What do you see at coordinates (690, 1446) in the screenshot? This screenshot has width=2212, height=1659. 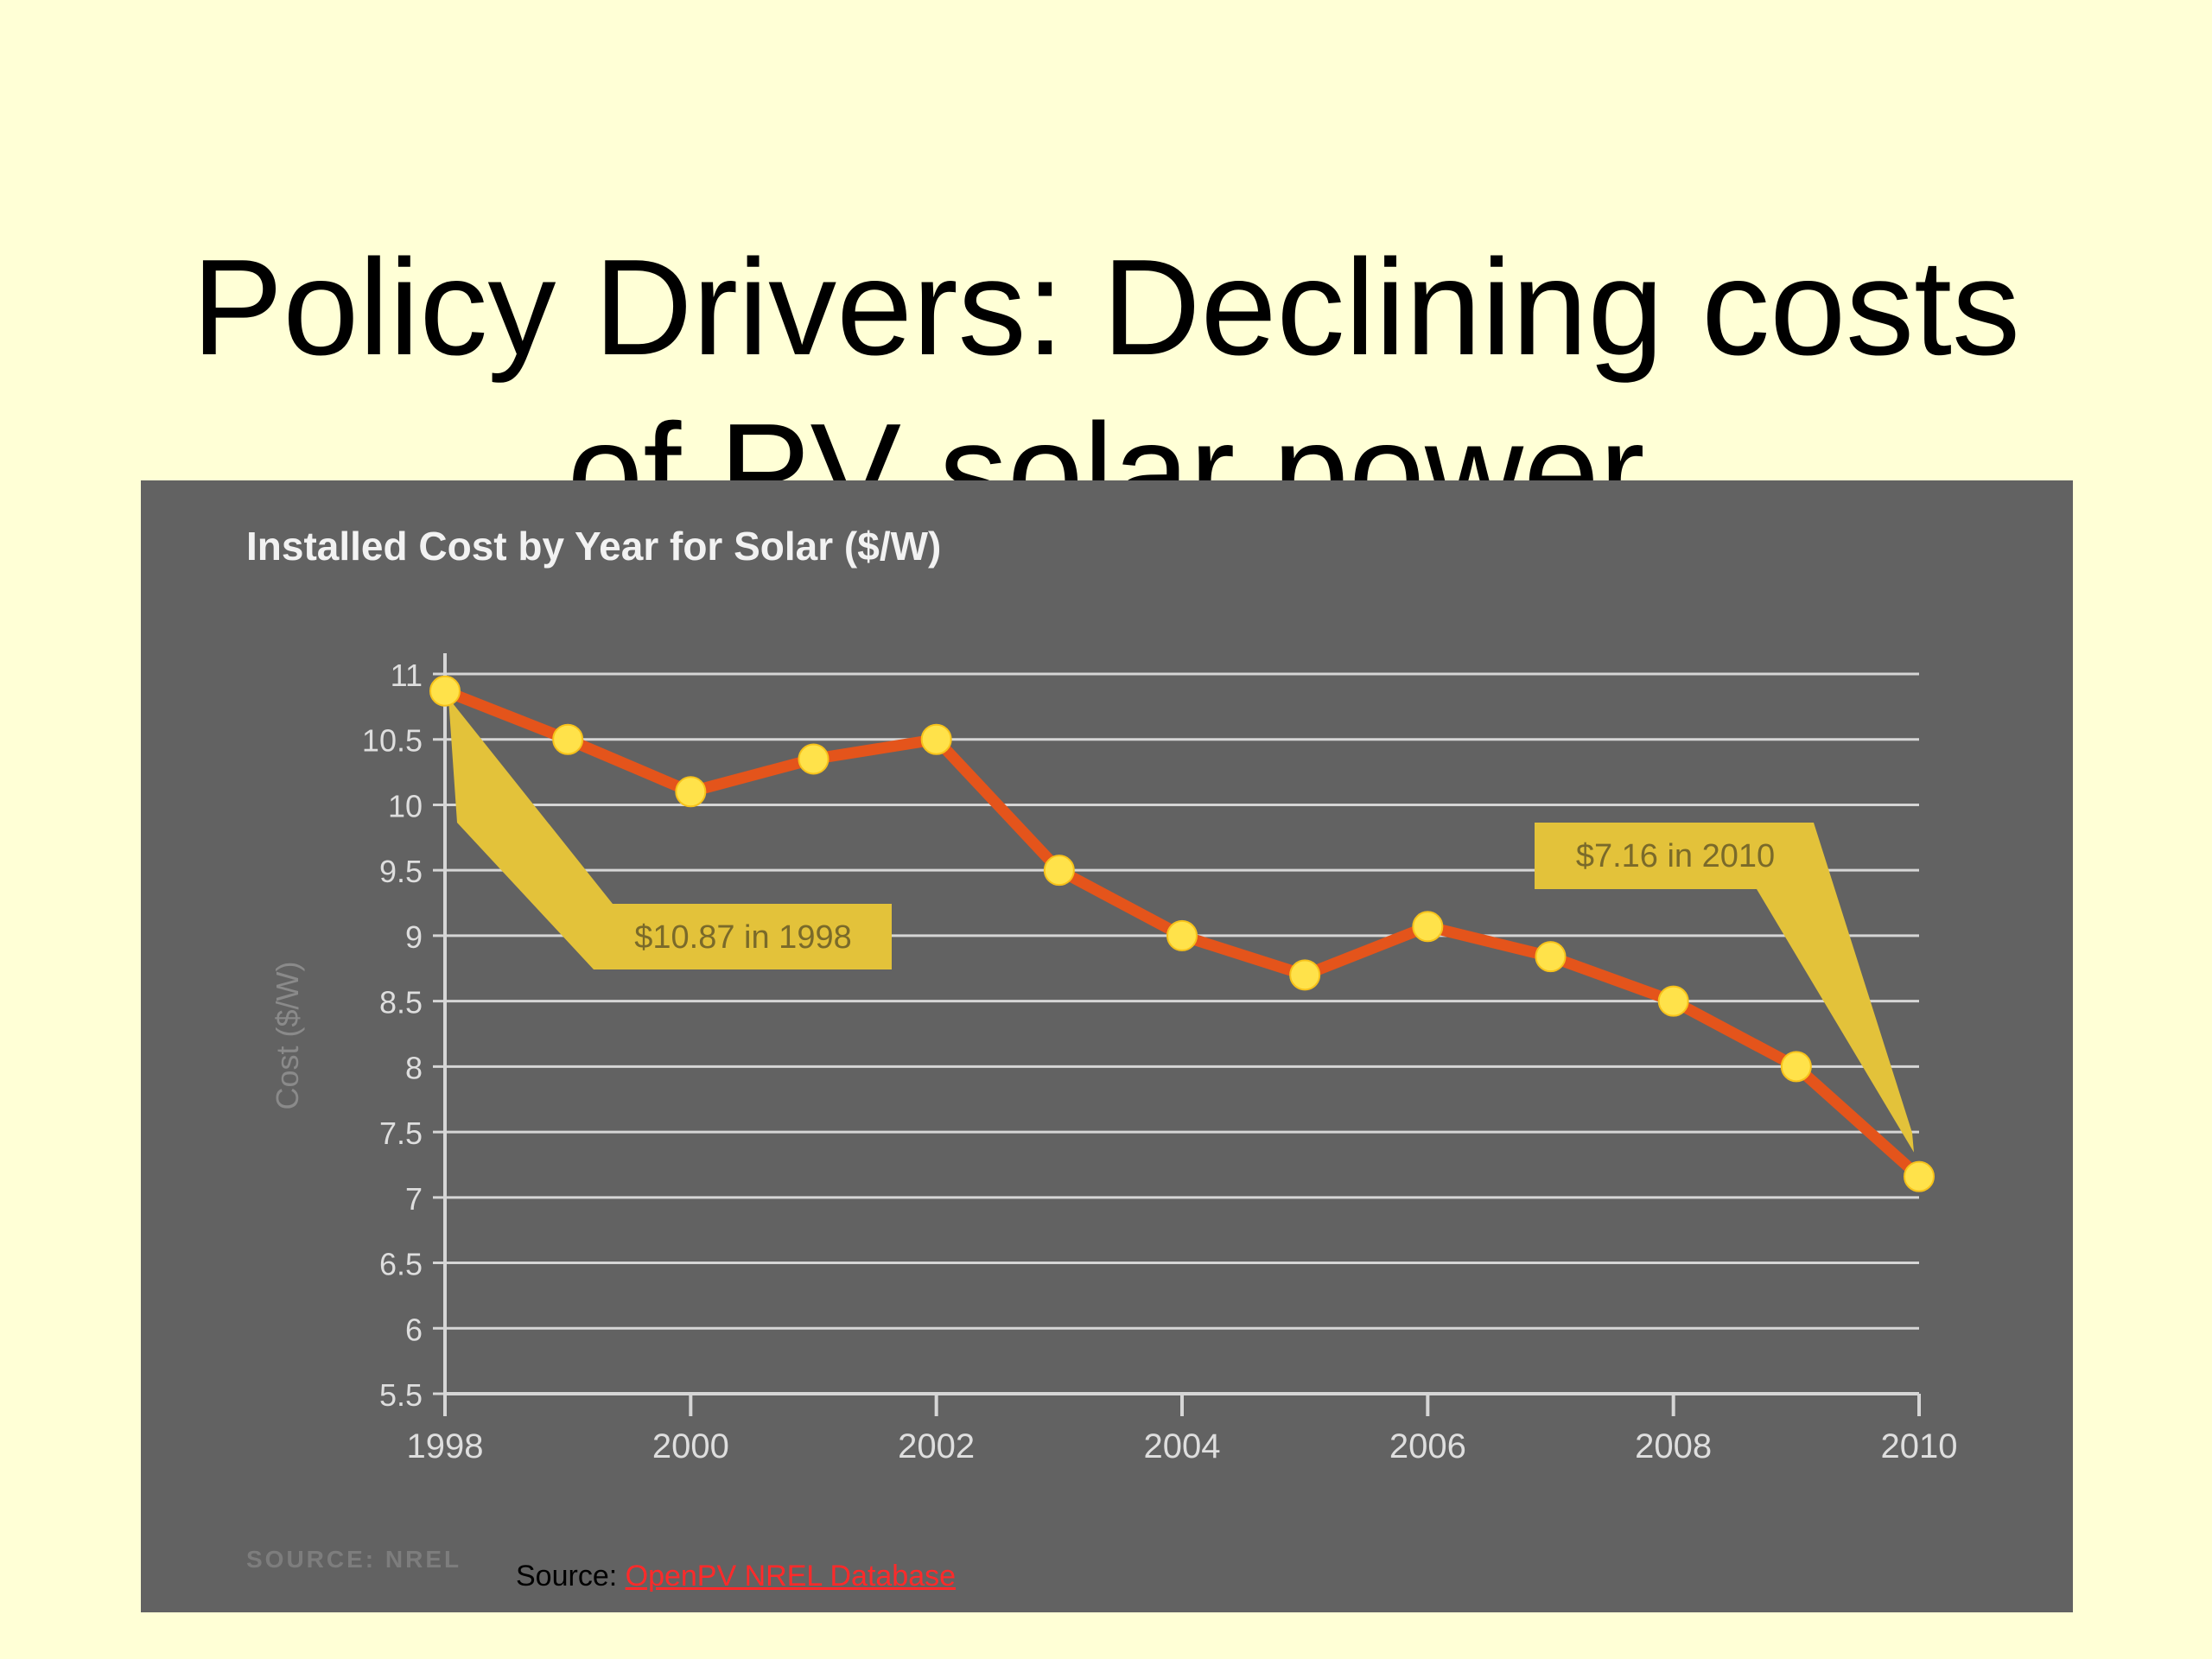 I see `x-tick-label: 2000` at bounding box center [690, 1446].